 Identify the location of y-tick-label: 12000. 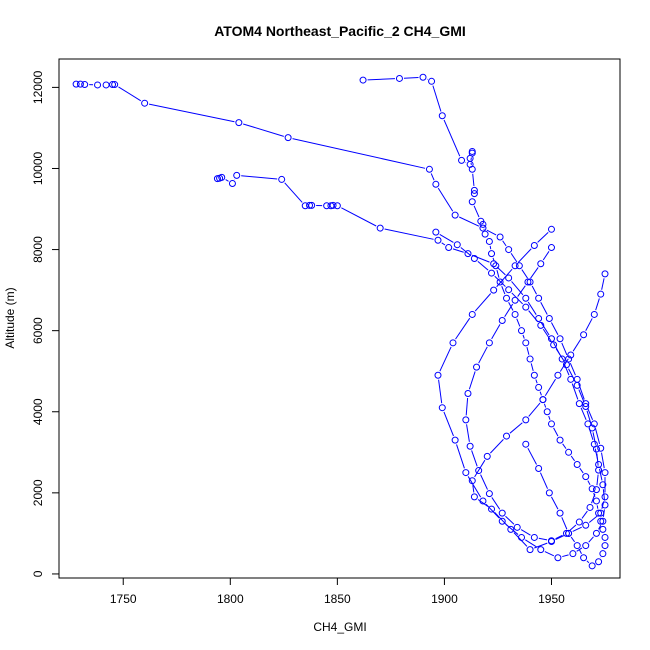
(38, 87).